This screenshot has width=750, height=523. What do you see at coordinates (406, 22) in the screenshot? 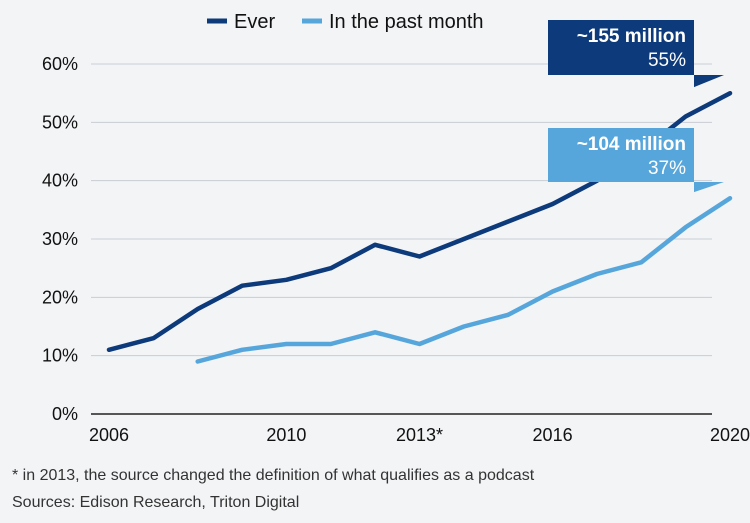
I see `legend-label: In the past month` at bounding box center [406, 22].